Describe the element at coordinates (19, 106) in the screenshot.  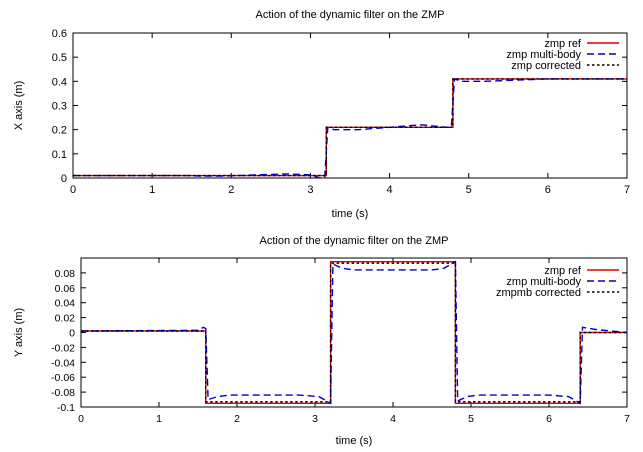
I see `y-axis-label: X axis (m)` at that location.